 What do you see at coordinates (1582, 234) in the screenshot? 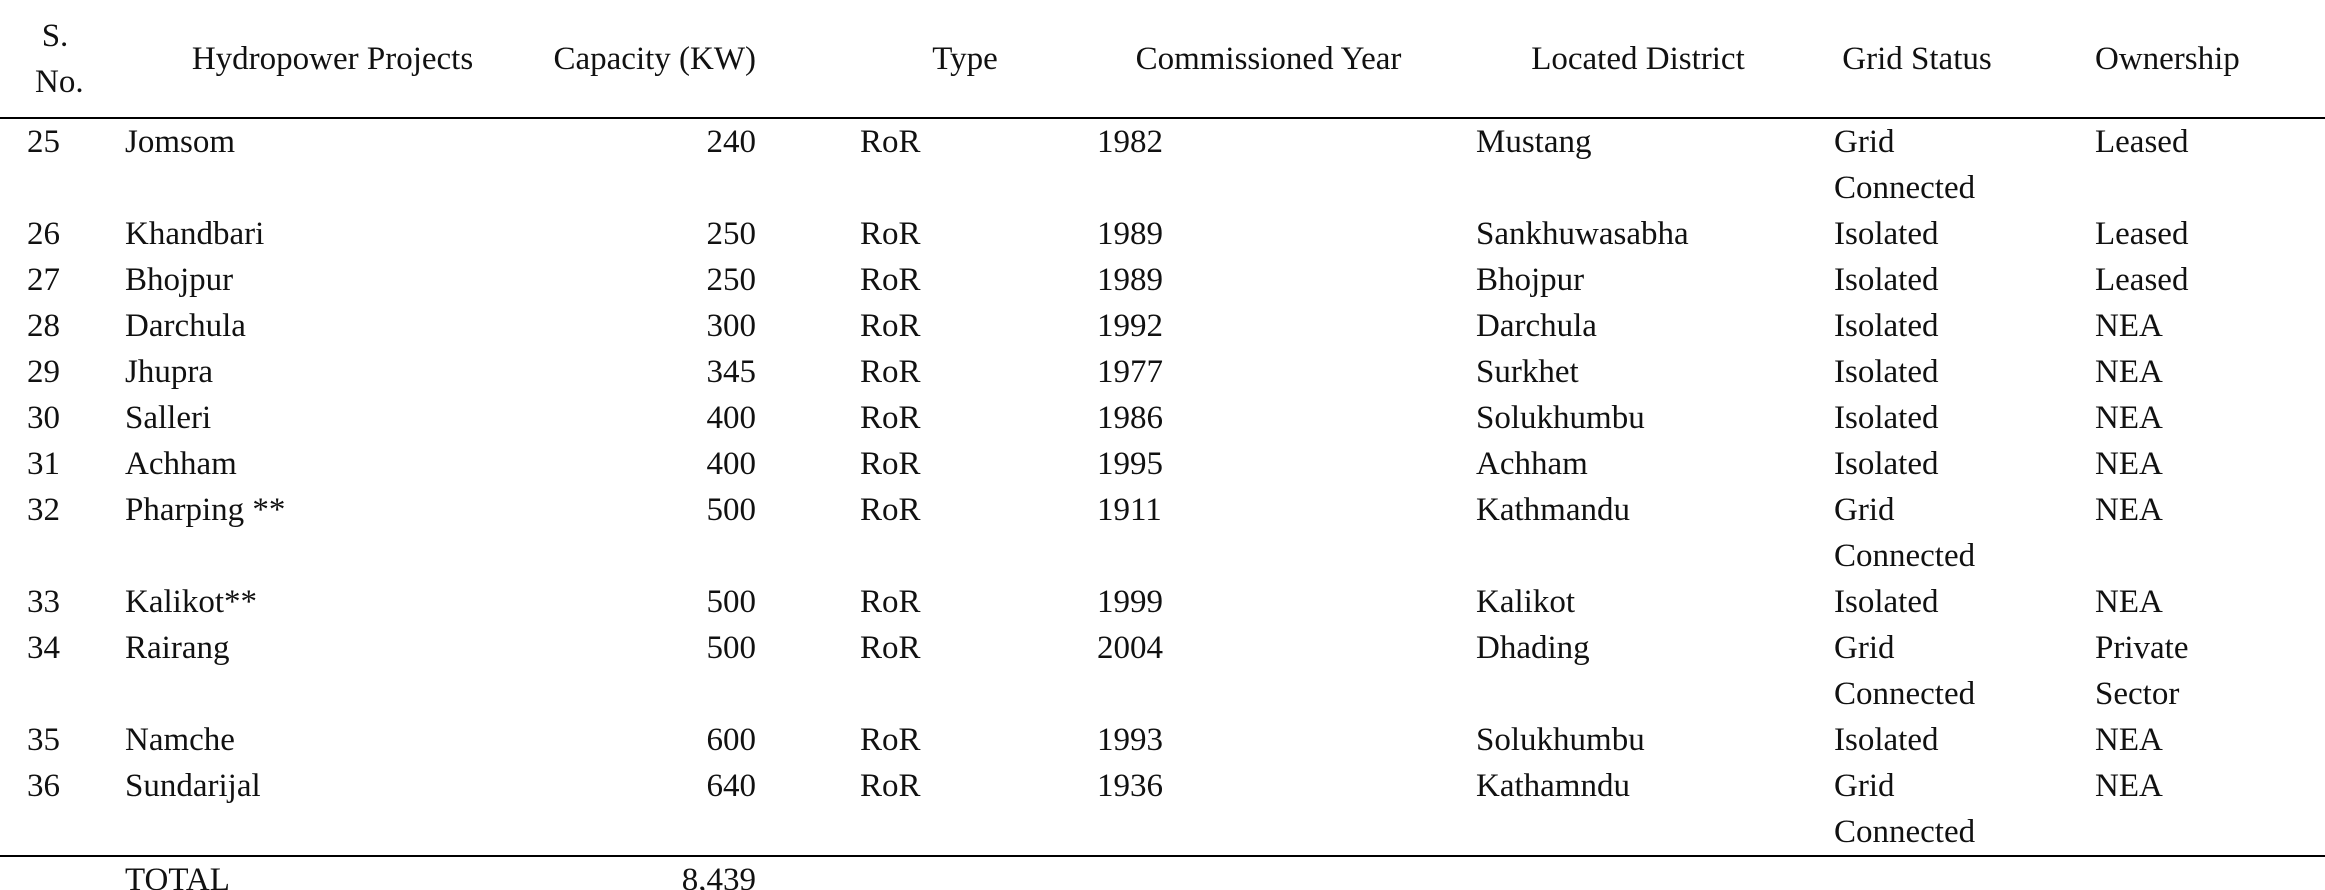
I see `table-cell: Sankhuwasabha` at bounding box center [1582, 234].